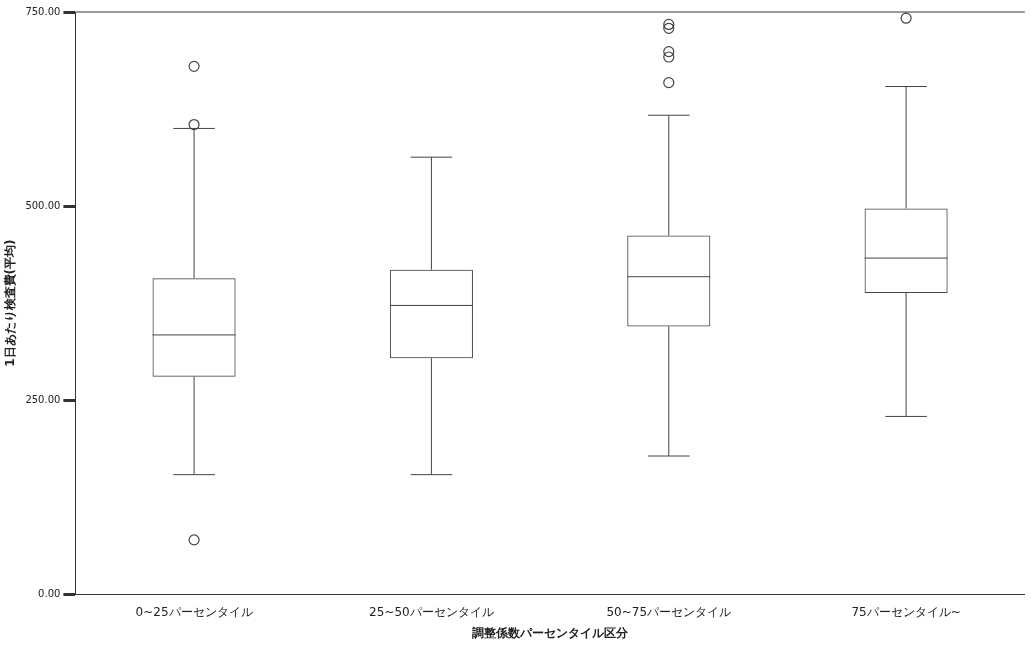 Image resolution: width=1031 pixels, height=645 pixels. I want to click on y-tick-label: 500.00, so click(43, 205).